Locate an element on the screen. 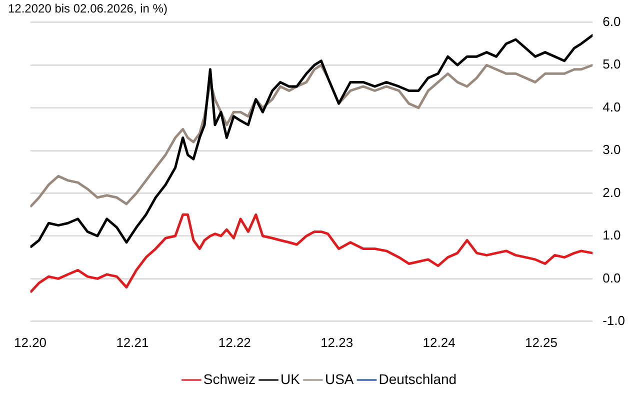 This screenshot has width=639, height=401. y-tick-label: 4.0 is located at coordinates (611, 106).